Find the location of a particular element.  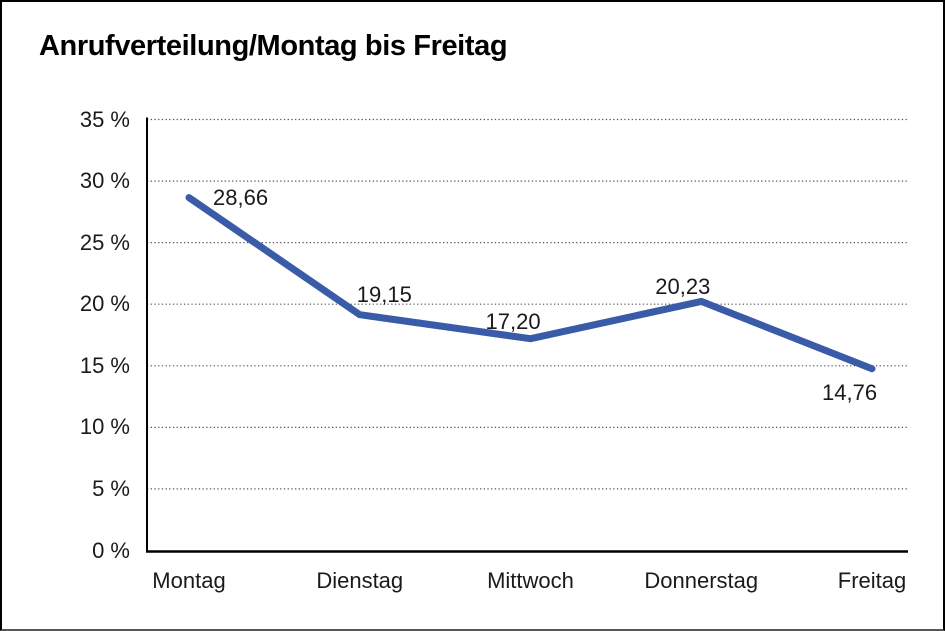

x-tick-label: Mittwoch is located at coordinates (530, 580).